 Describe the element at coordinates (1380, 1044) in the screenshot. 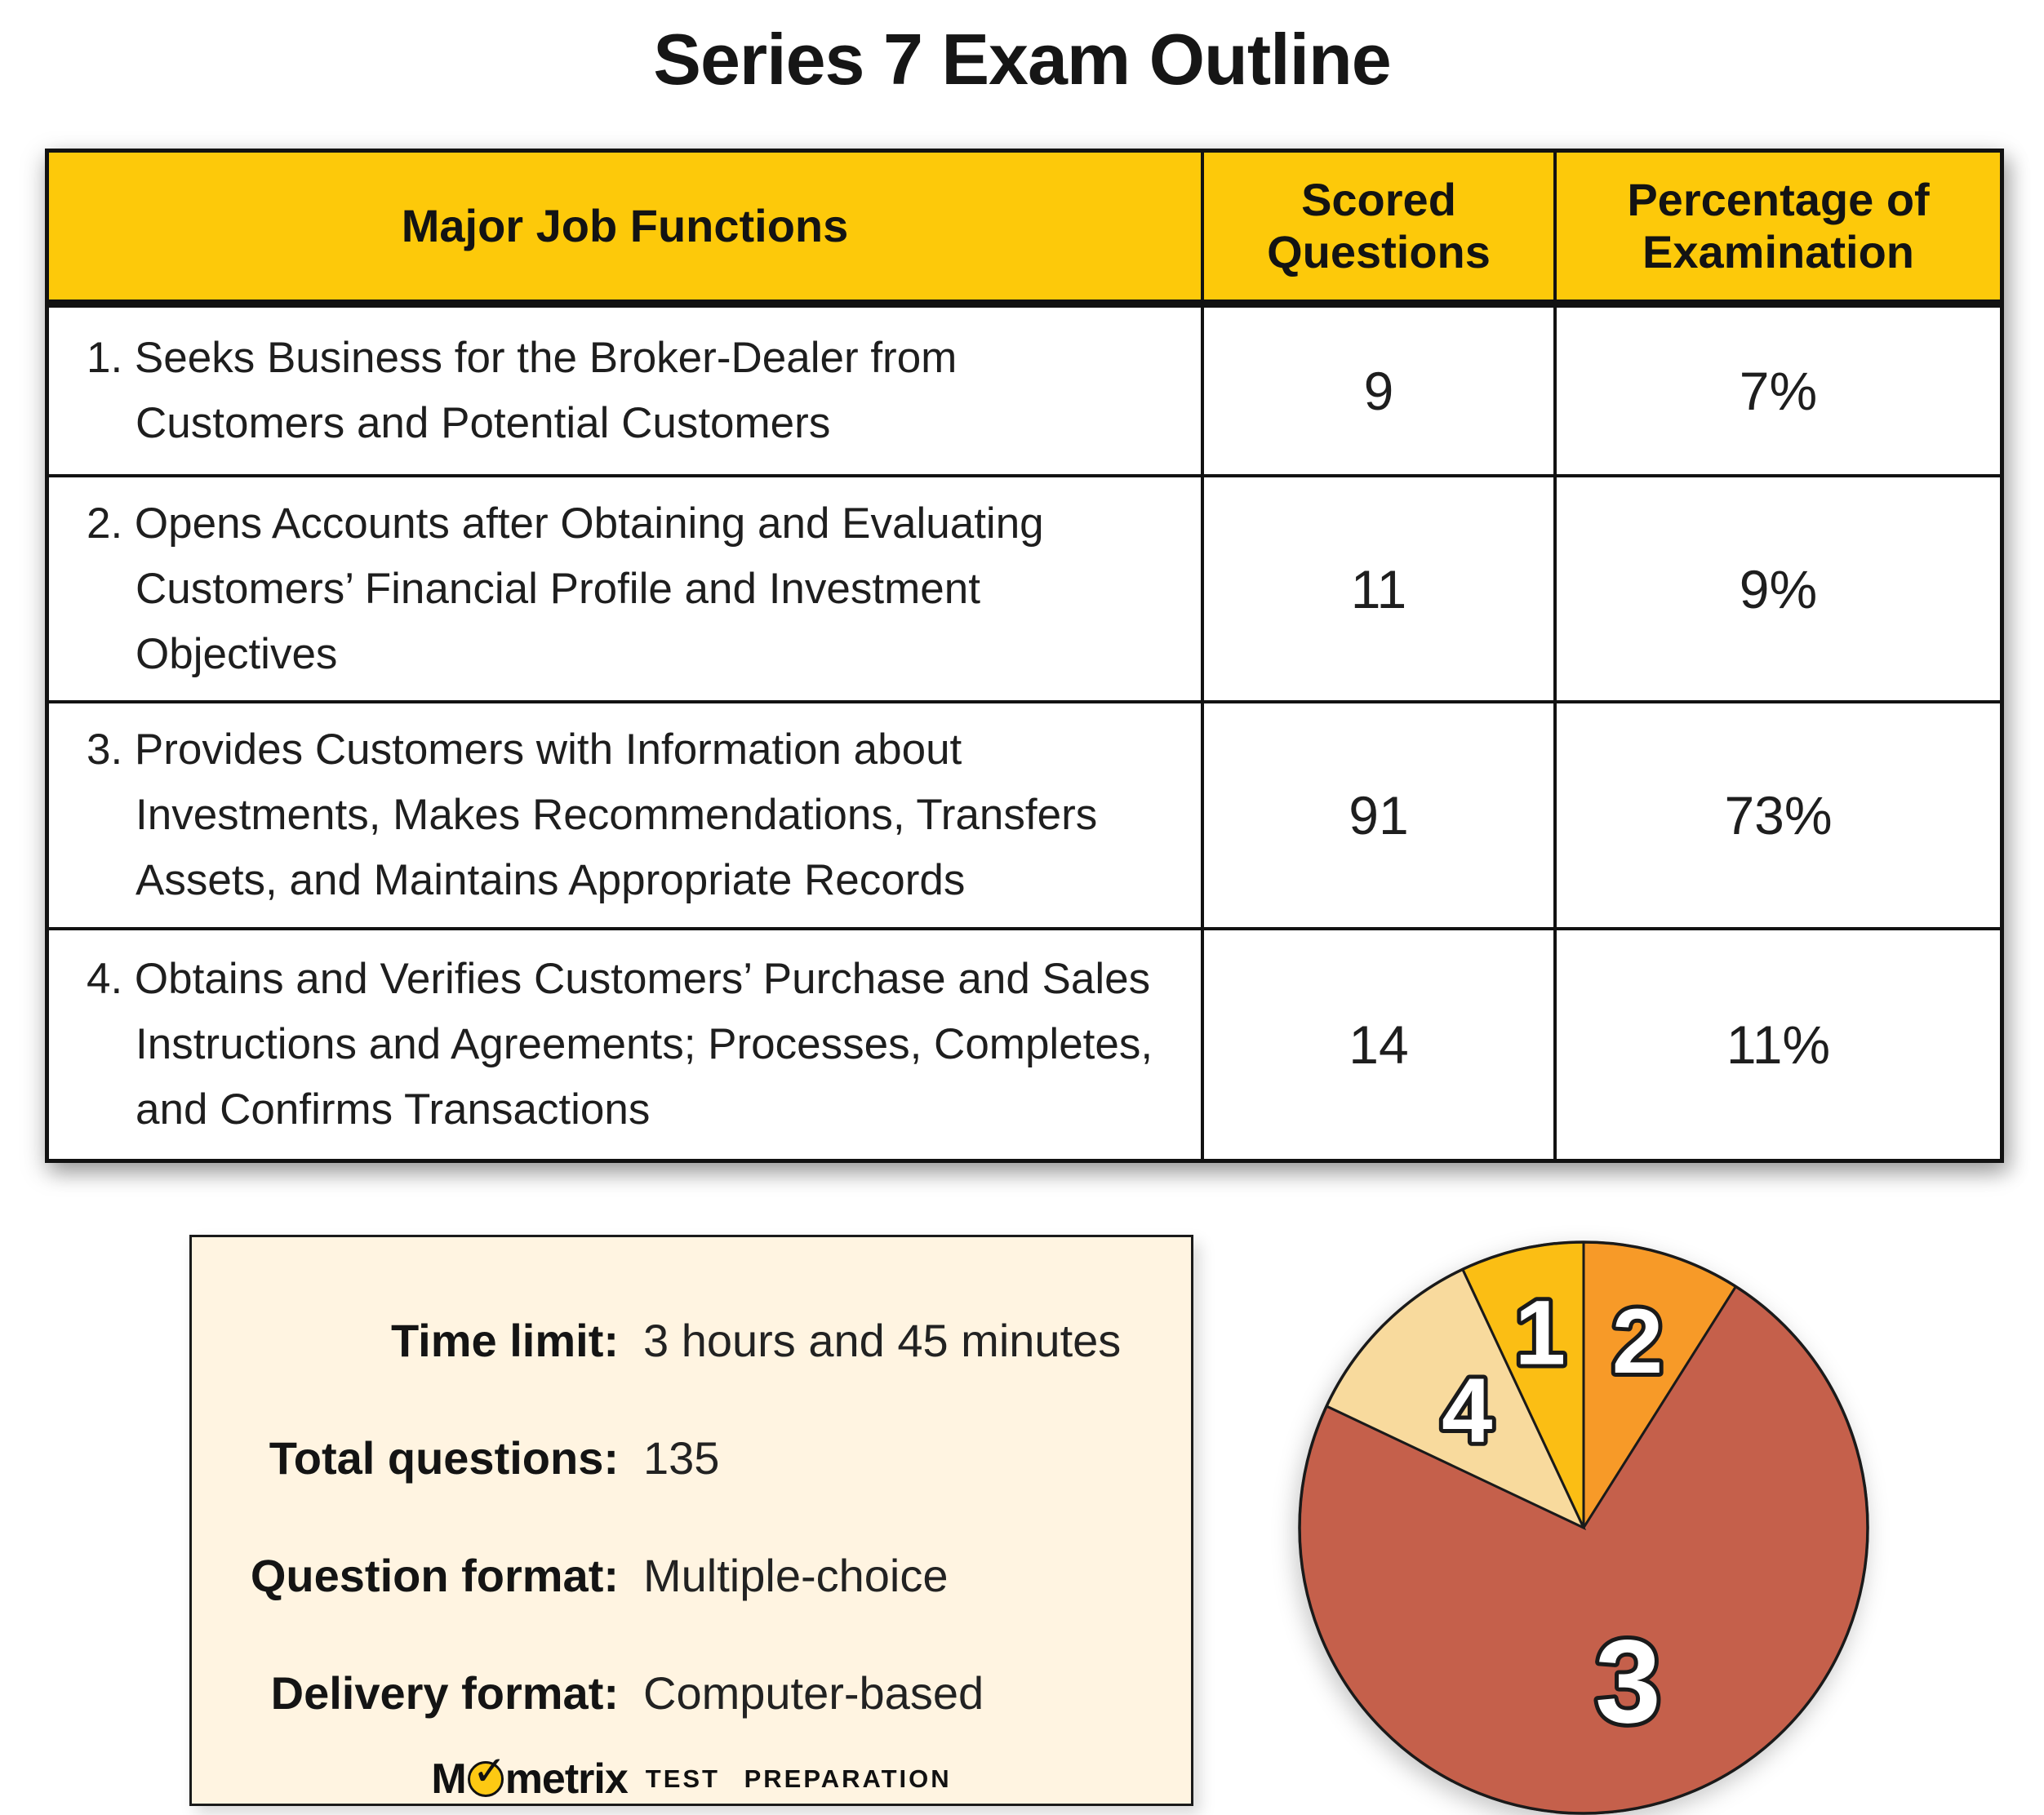

I see `table-row-scored-questions: 14` at that location.